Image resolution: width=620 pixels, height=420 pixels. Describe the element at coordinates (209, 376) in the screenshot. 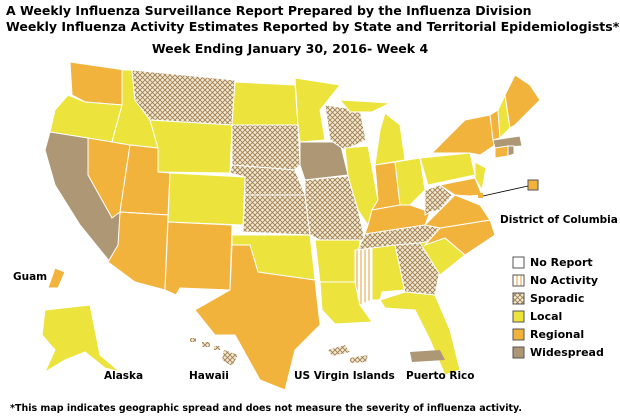

I see `place-label: Hawaii` at that location.